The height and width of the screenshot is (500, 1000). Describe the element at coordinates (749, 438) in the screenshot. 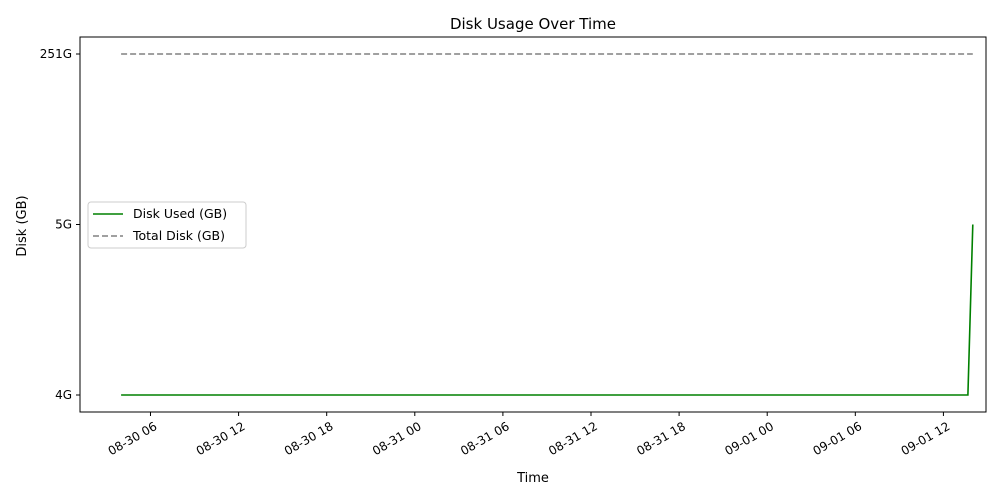

I see `x-tick-label: 09-01 00` at that location.